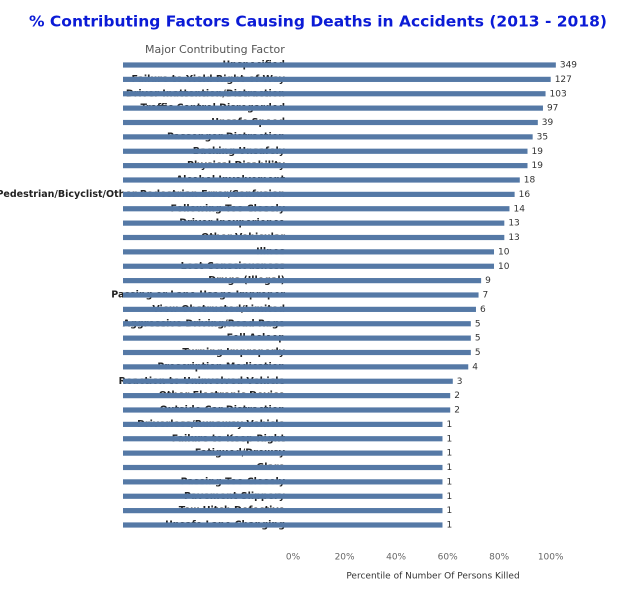 Image resolution: width=625 pixels, height=603 pixels. I want to click on x-axis-title: Percentile of Number Of Persons Killed, so click(432, 577).